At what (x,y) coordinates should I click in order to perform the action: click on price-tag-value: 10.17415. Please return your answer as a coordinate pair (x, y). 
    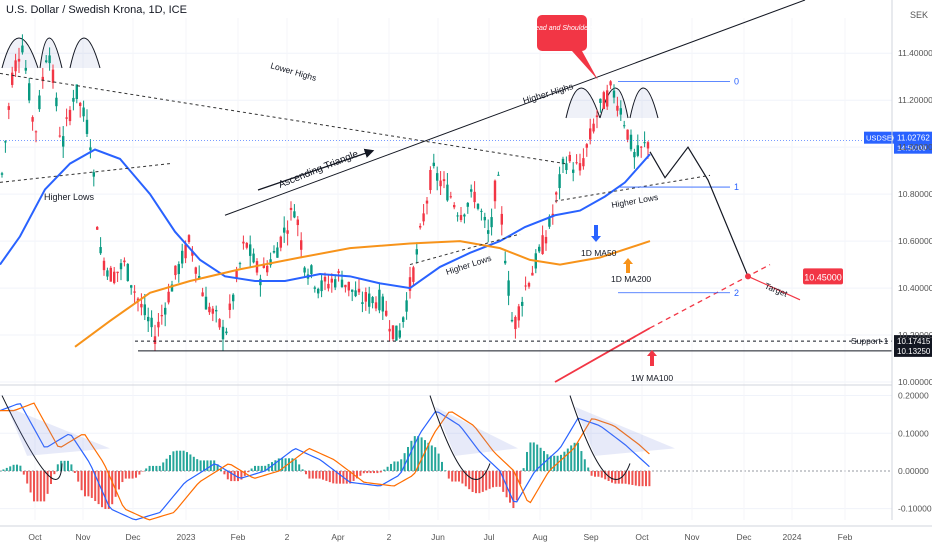
    Looking at the image, I should click on (914, 341).